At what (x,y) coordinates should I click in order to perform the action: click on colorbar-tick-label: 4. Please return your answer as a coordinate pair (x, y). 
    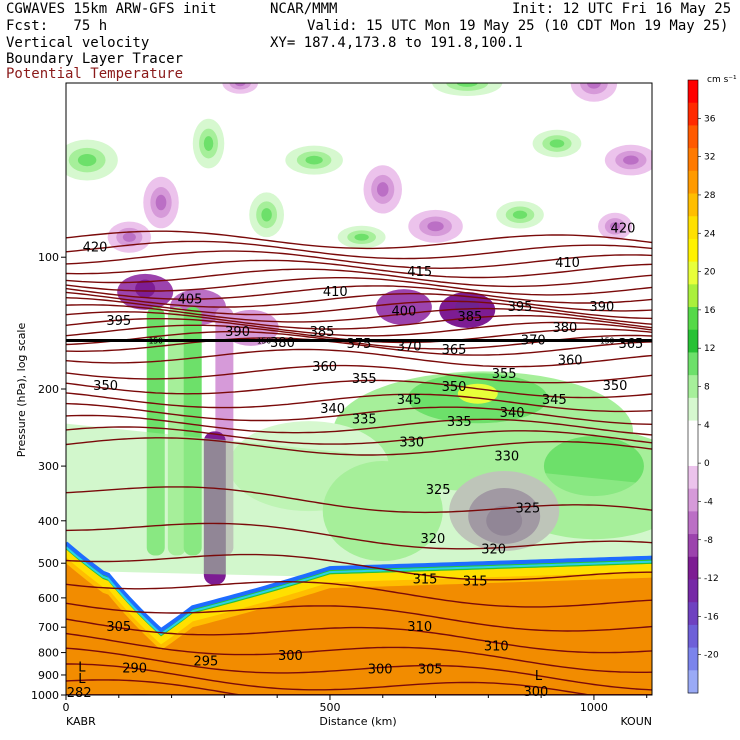
    Looking at the image, I should click on (707, 426).